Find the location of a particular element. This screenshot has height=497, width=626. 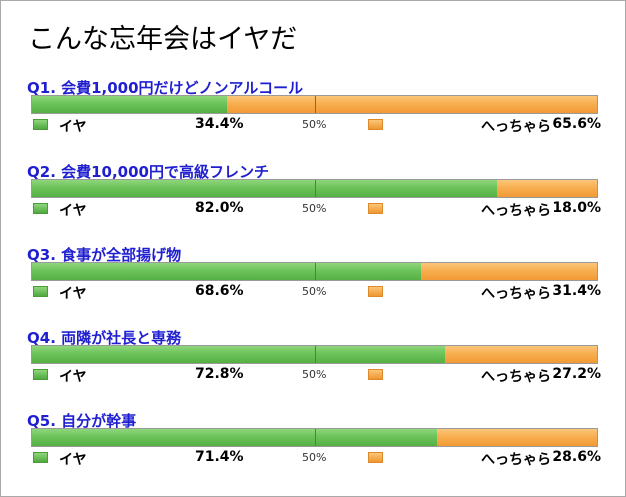

question-label: Q5. 自分が幹事 is located at coordinates (82, 421).